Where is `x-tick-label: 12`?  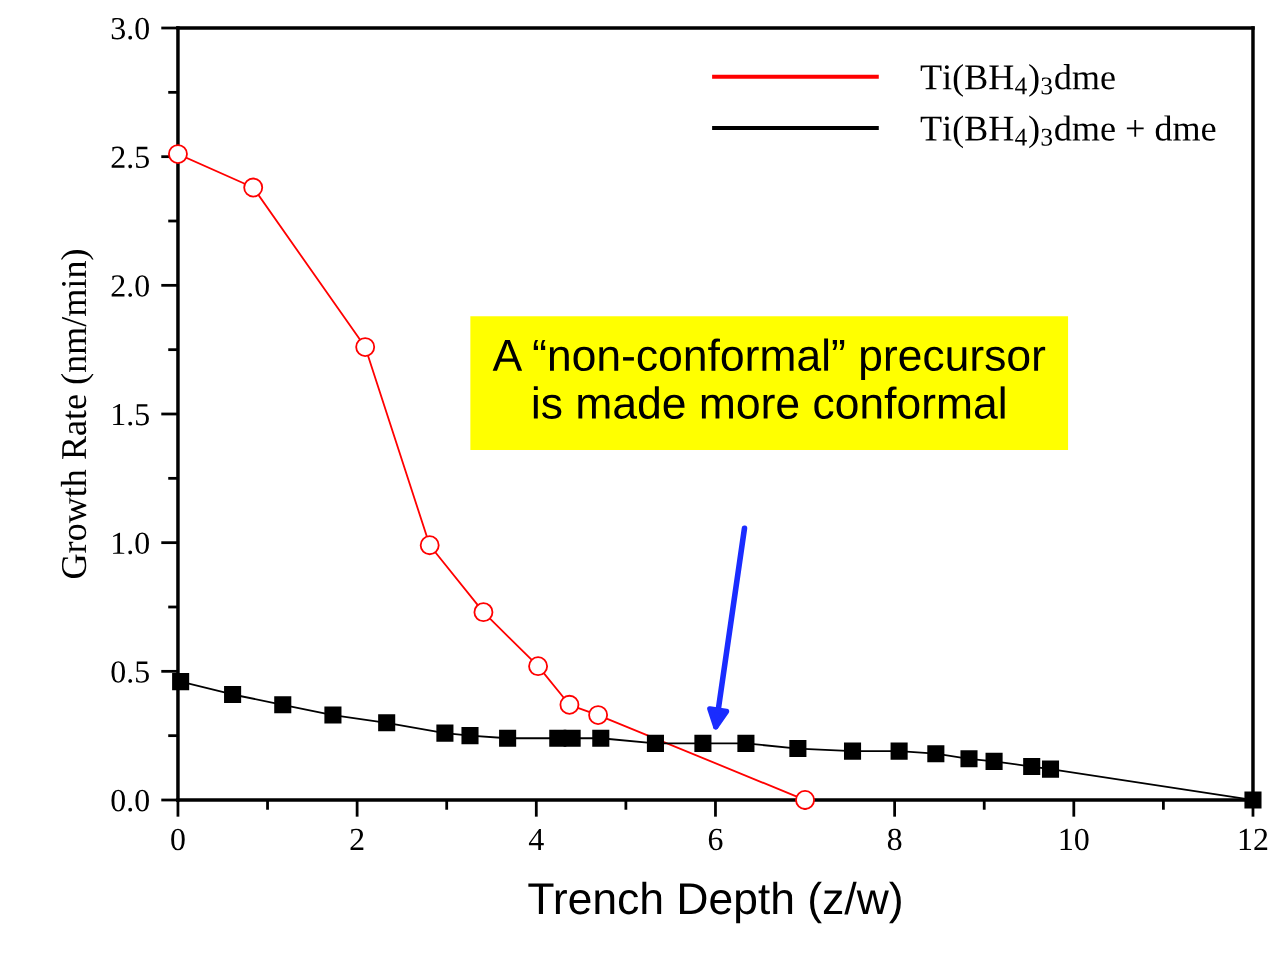
x-tick-label: 12 is located at coordinates (1253, 839).